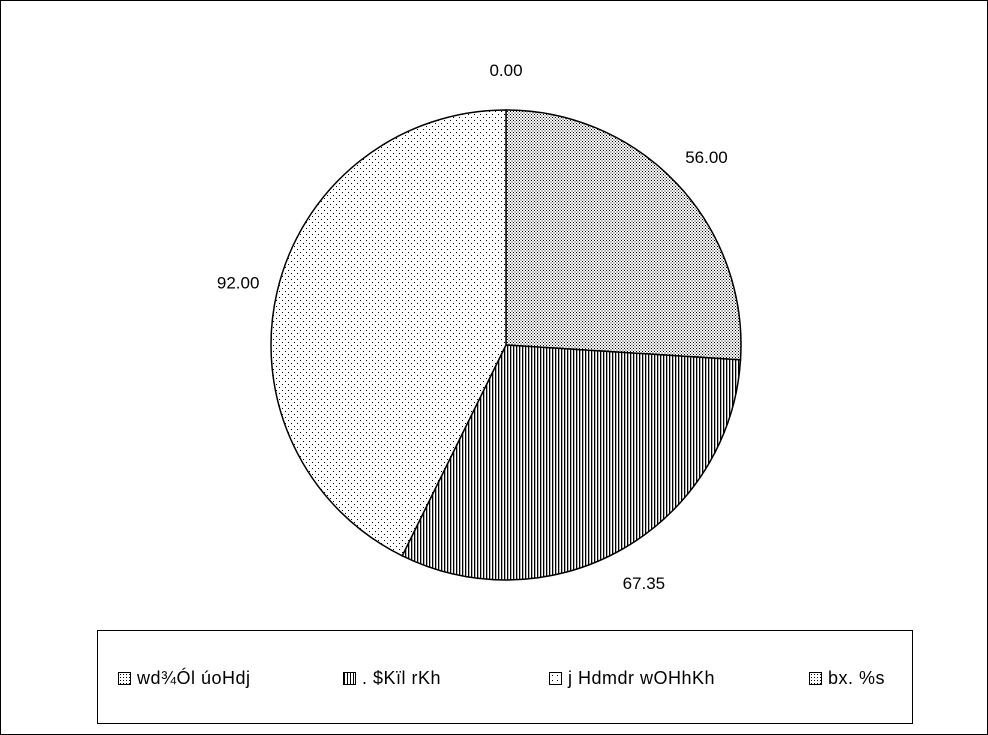 This screenshot has width=988, height=735. Describe the element at coordinates (644, 583) in the screenshot. I see `data-label: 67.35` at that location.